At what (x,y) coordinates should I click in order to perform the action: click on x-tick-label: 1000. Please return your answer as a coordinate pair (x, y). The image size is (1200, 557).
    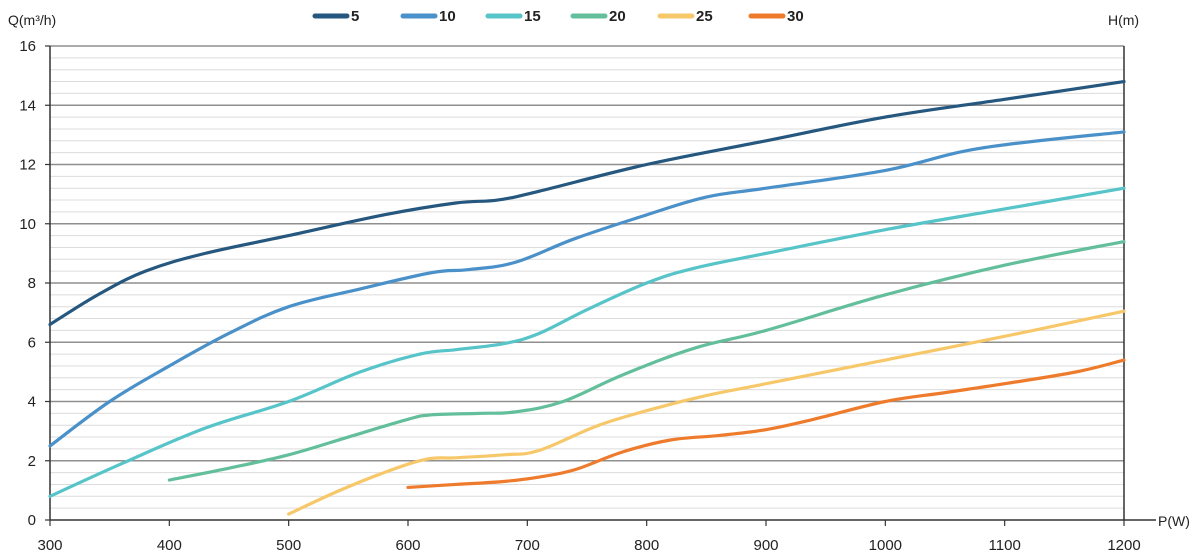
    Looking at the image, I should click on (885, 545).